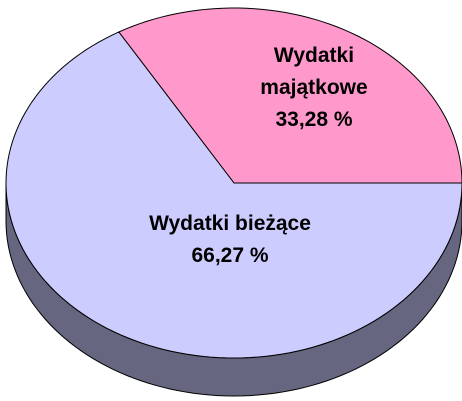 The image size is (462, 401). Describe the element at coordinates (230, 240) in the screenshot. I see `slice-label: Wydatki bieżące 66,27 %` at that location.